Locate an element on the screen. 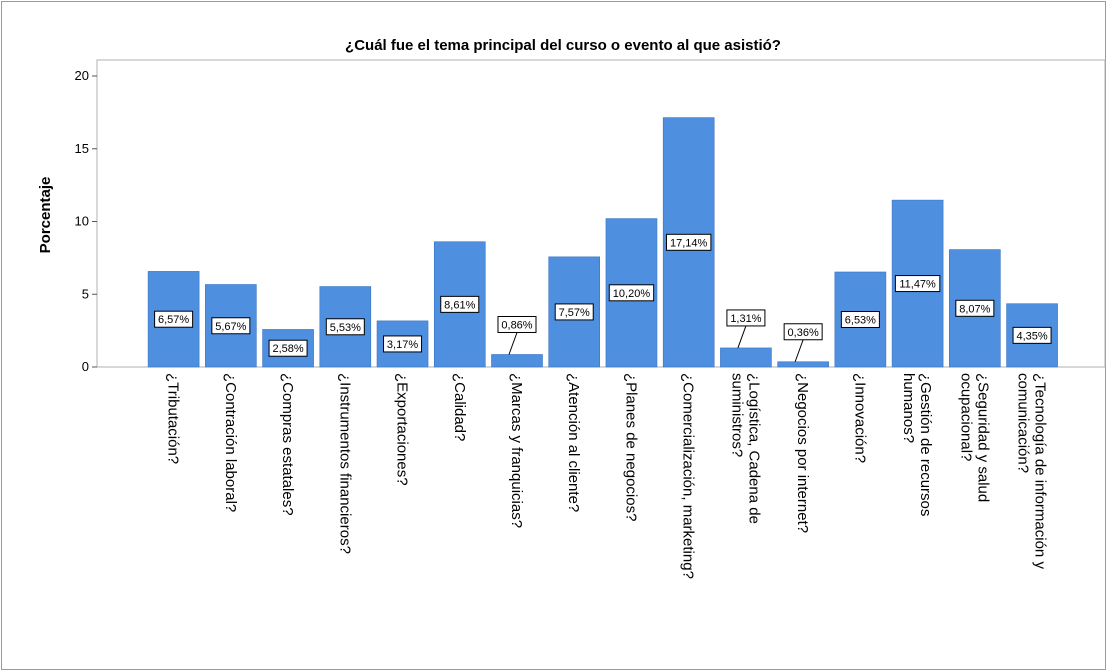  y-tick-label: 5 is located at coordinates (85, 293).